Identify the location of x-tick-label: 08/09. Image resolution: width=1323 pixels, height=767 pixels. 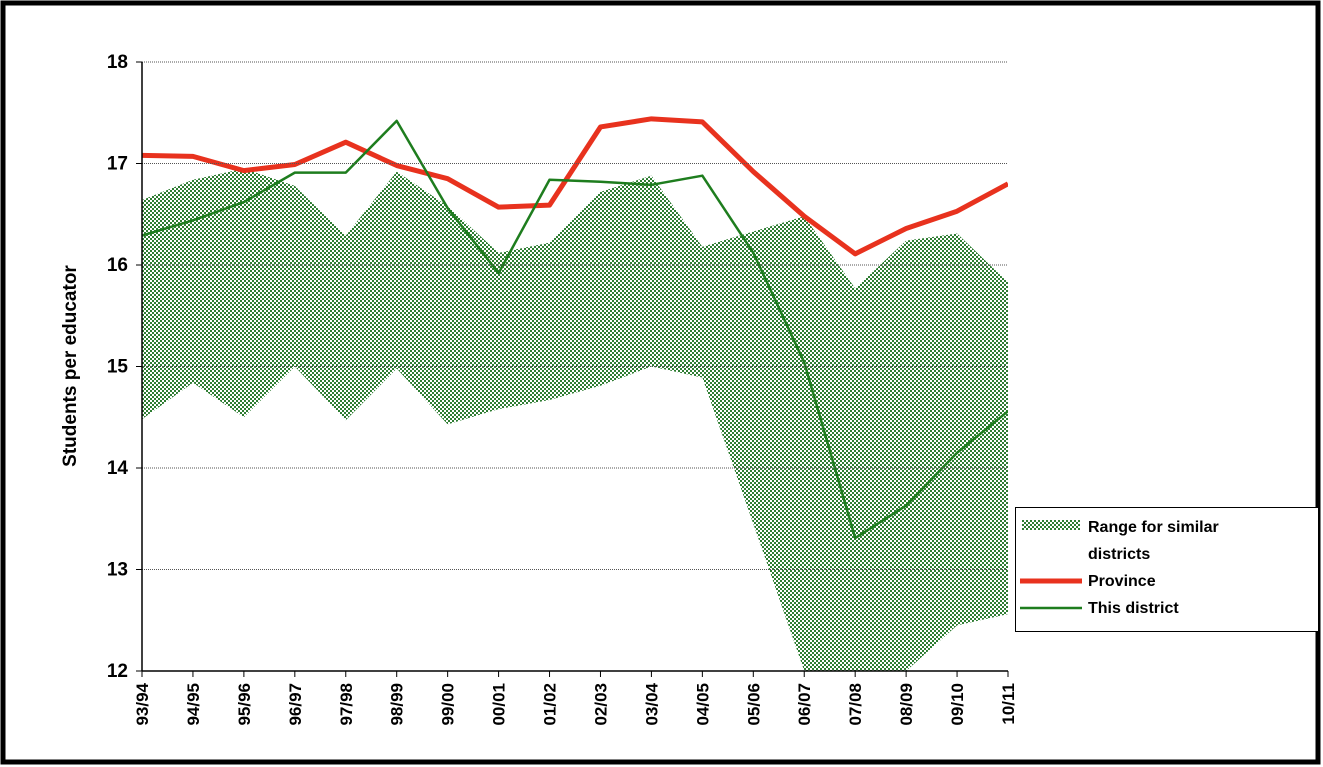
(906, 704).